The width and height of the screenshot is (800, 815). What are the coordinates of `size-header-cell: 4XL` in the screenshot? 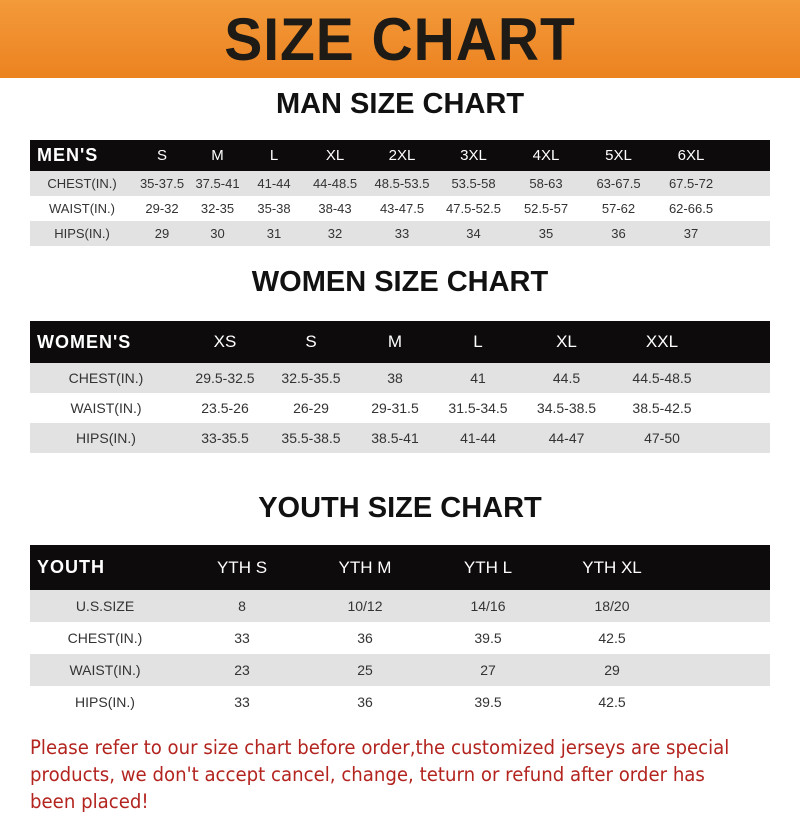 It's located at (546, 155).